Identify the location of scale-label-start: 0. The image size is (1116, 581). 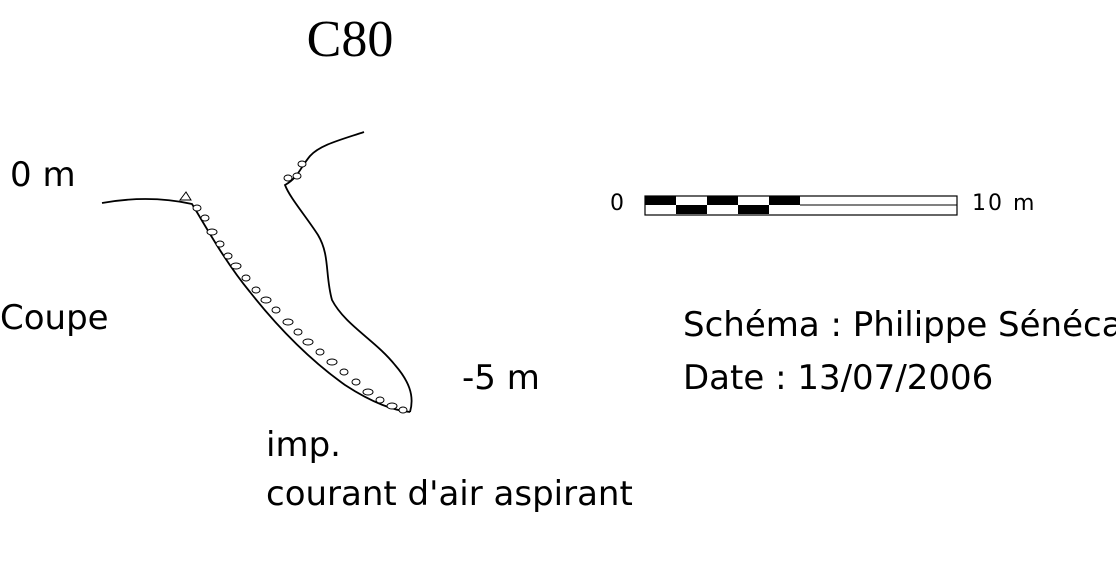
(618, 203).